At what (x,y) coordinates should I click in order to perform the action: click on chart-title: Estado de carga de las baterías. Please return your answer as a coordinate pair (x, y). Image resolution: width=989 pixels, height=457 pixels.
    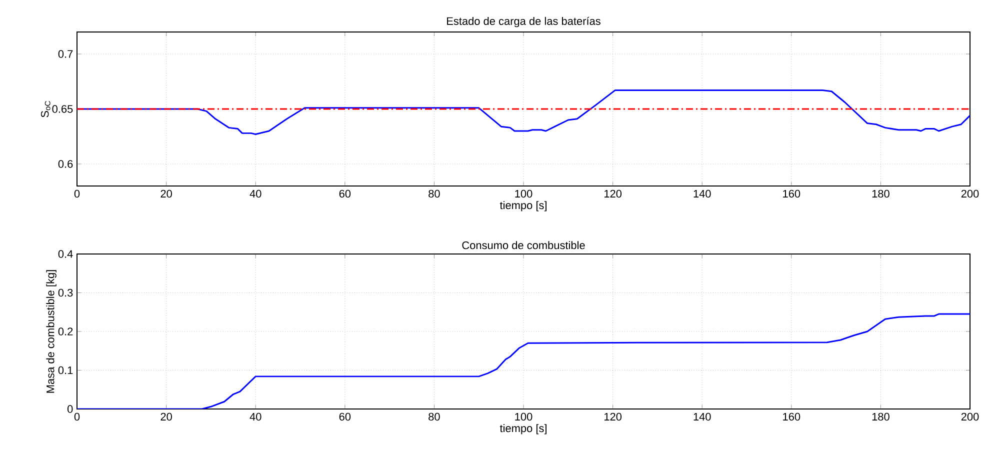
    Looking at the image, I should click on (523, 22).